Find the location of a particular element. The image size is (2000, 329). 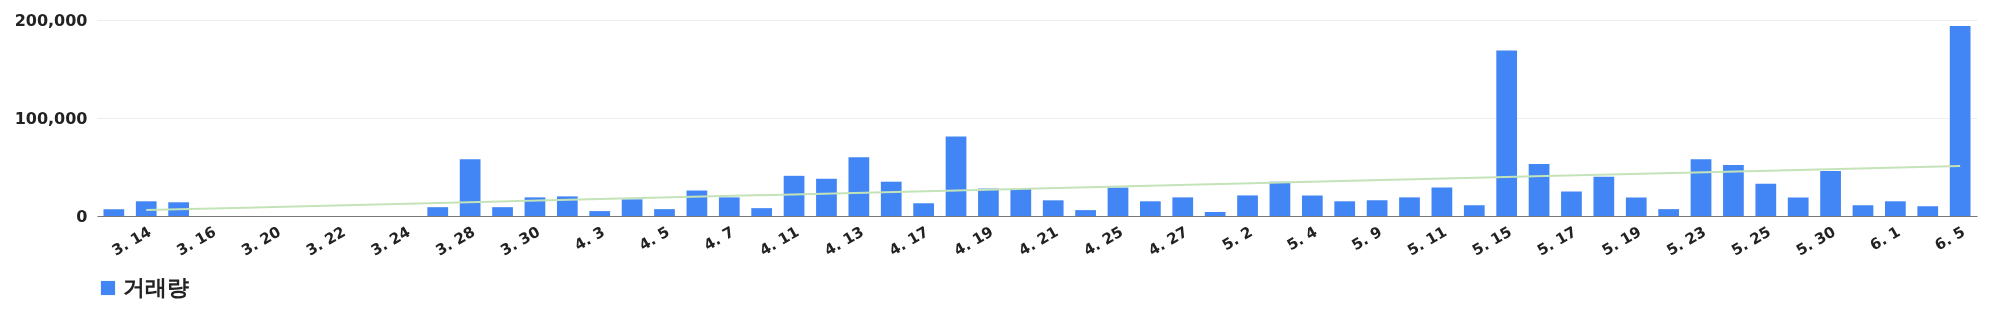

x-tick-label: 5. 2 is located at coordinates (1237, 238).